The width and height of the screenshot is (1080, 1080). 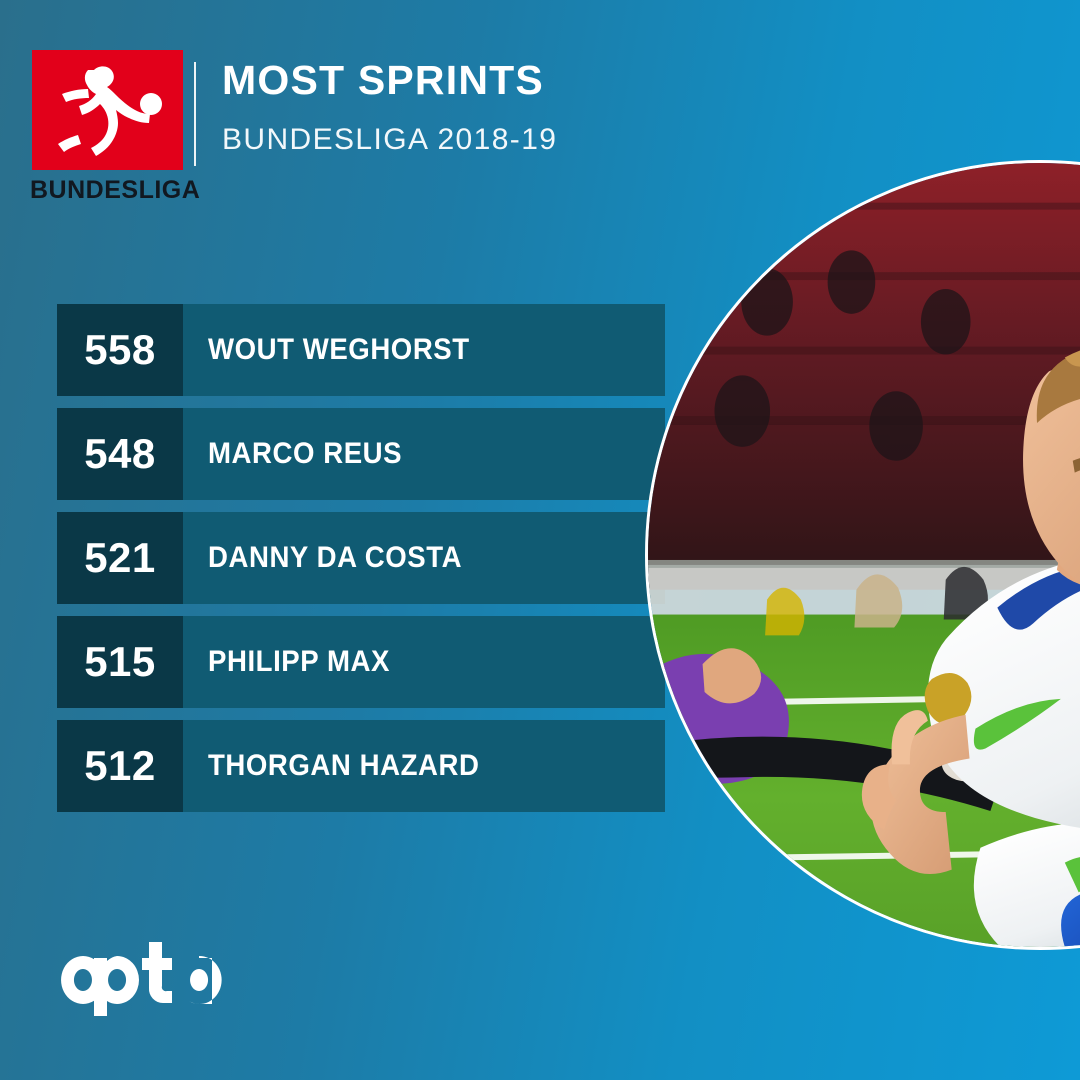 I want to click on sprint-count-block: 512, so click(x=120, y=766).